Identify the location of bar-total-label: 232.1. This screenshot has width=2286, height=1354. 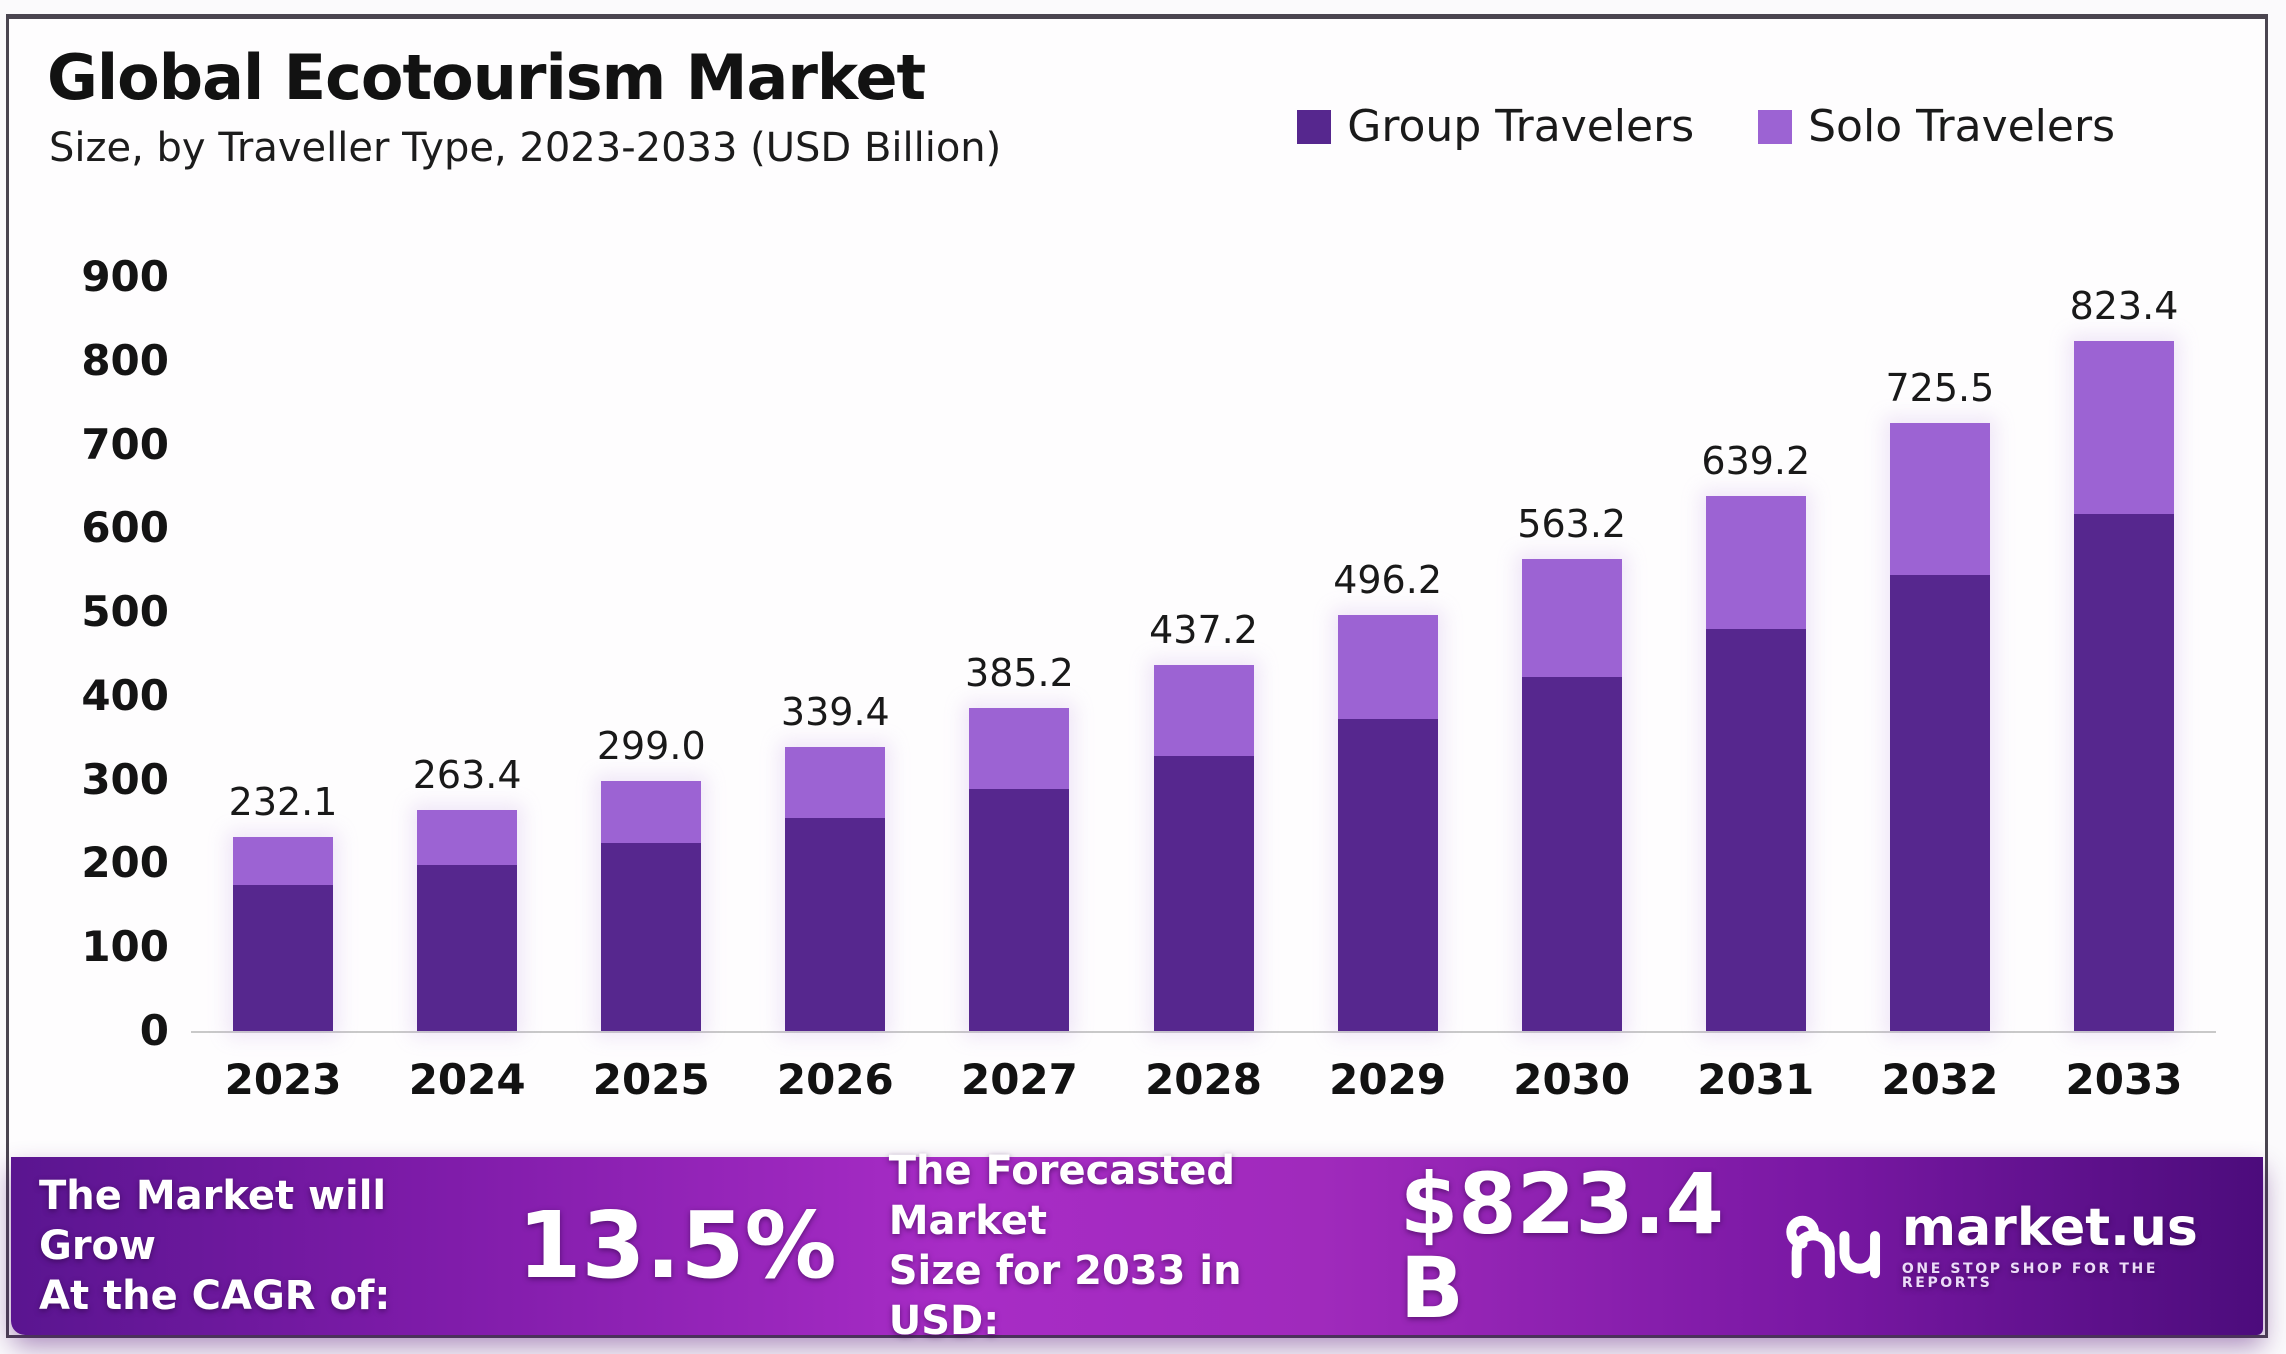
(283, 801).